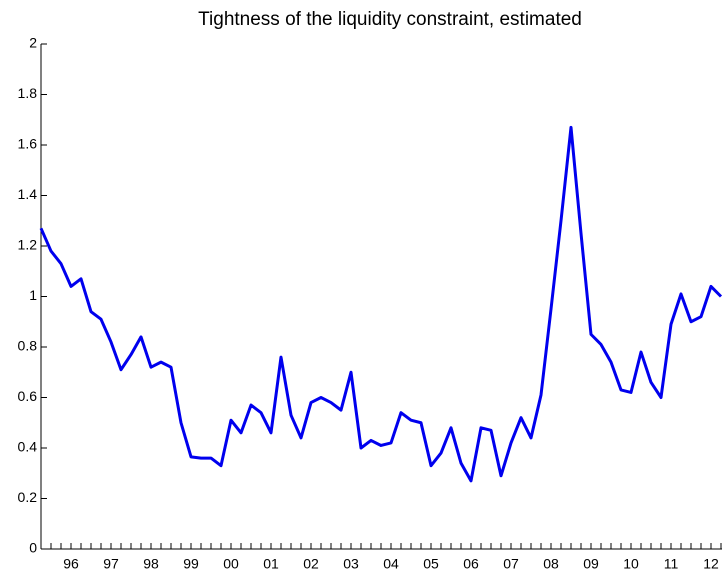 The height and width of the screenshot is (574, 723). Describe the element at coordinates (71, 564) in the screenshot. I see `x-tick-label: 96` at that location.